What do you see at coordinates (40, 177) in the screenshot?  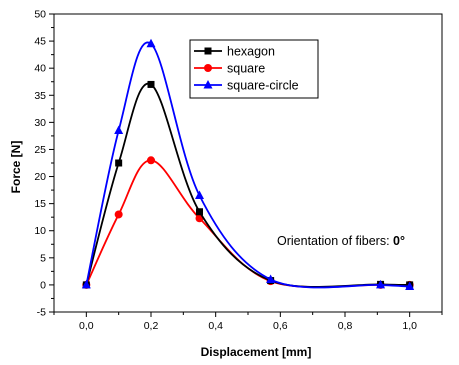 I see `y-tick-label: 20` at bounding box center [40, 177].